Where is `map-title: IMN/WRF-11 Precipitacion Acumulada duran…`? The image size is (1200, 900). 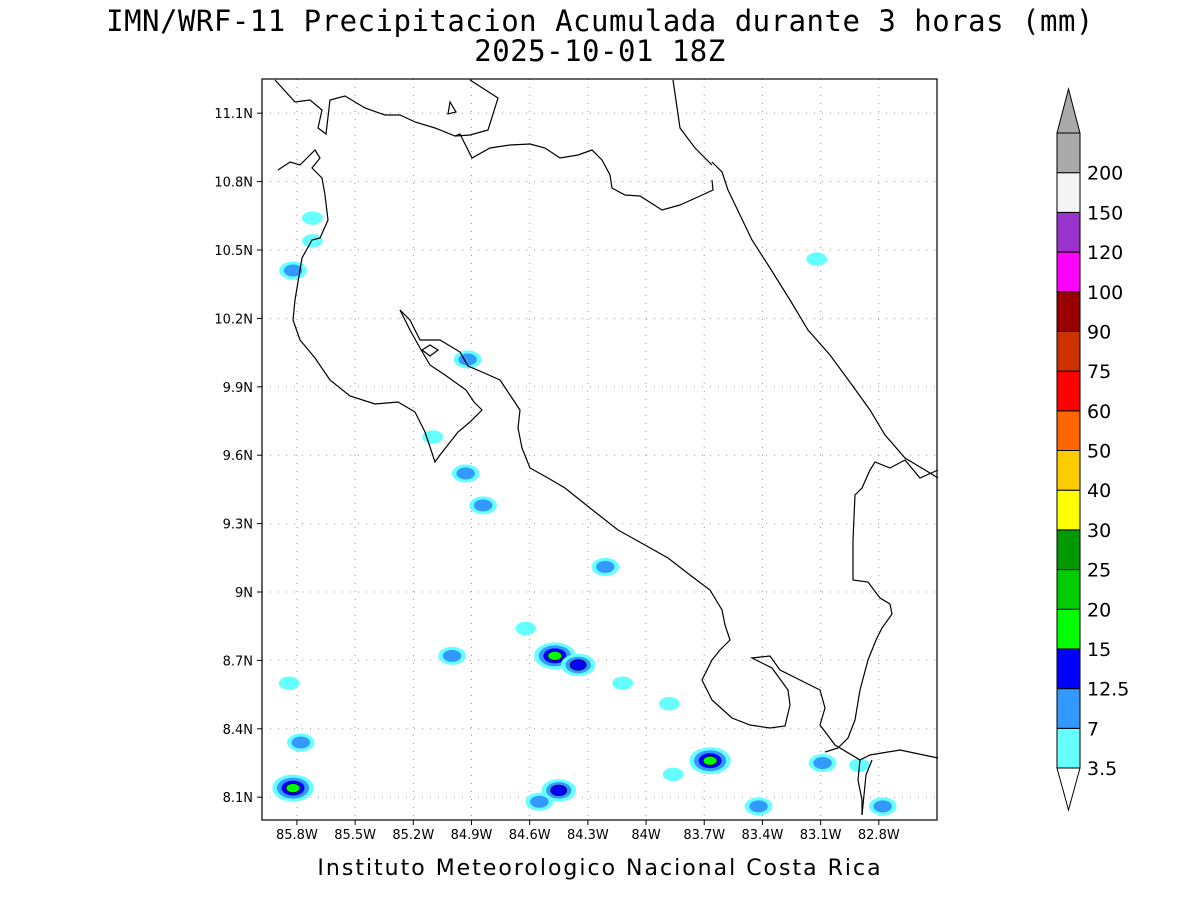
map-title: IMN/WRF-11 Precipitacion Acumulada duran… is located at coordinates (600, 21).